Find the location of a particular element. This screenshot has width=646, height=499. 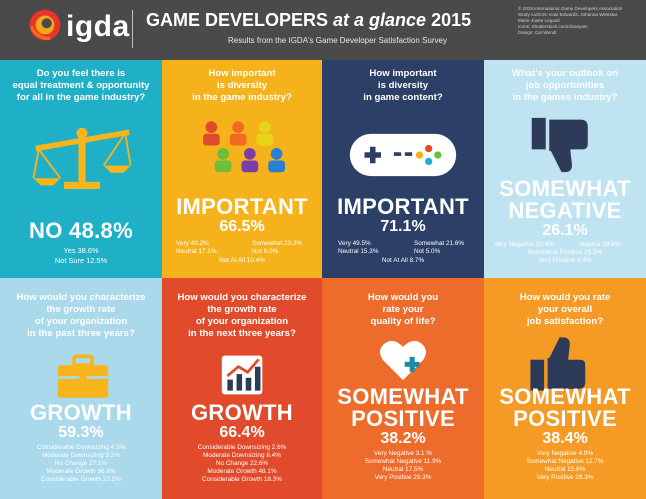

stat-row: Moderate Growth 36.8% is located at coordinates (81, 471).